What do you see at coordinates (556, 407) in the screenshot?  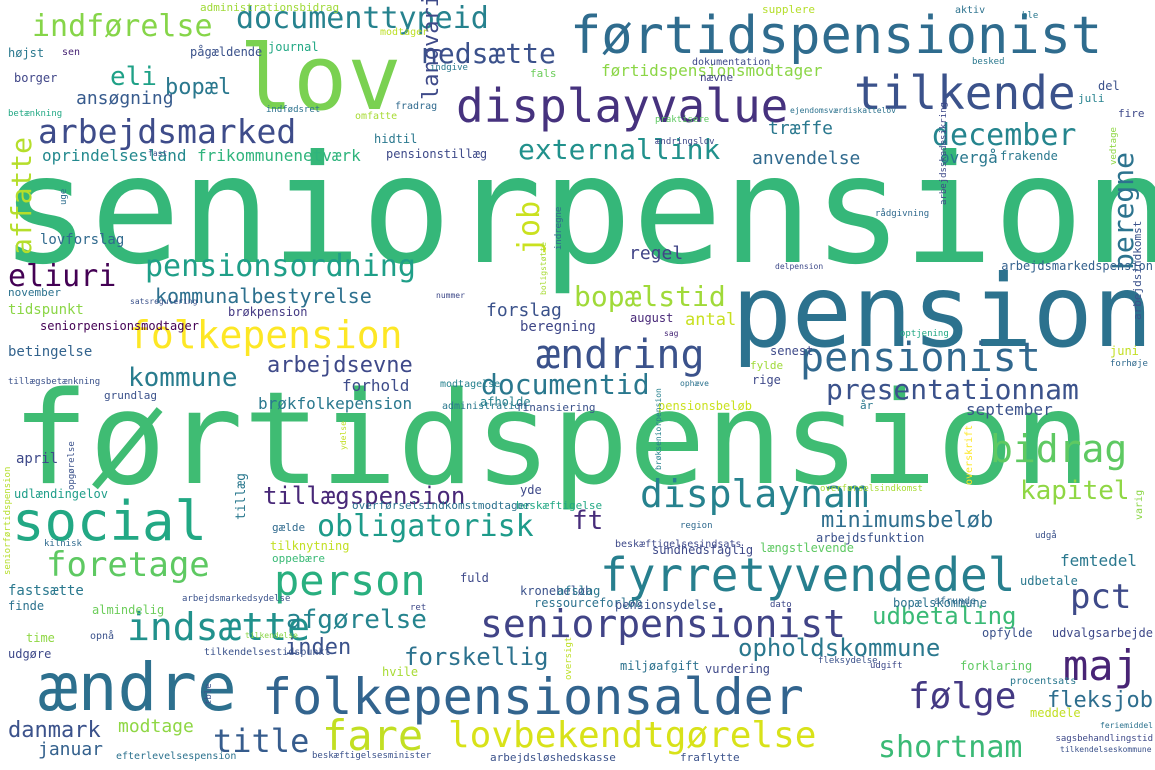 I see `word-pensionsbelob: finansiering` at bounding box center [556, 407].